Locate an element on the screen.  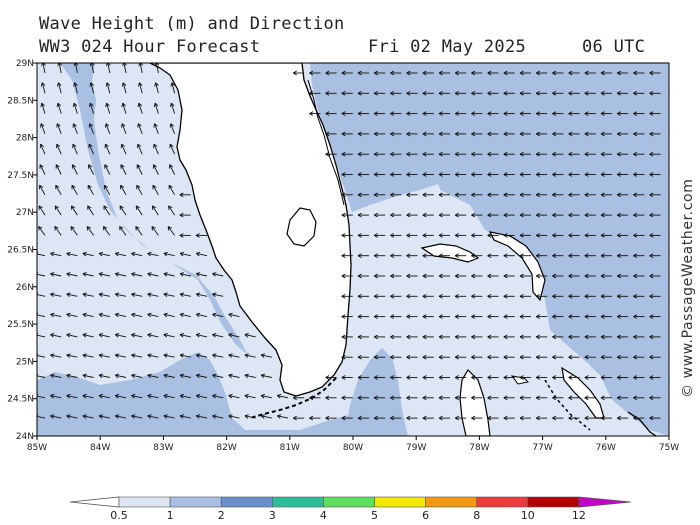
colorbar-label: 5 is located at coordinates (374, 515).